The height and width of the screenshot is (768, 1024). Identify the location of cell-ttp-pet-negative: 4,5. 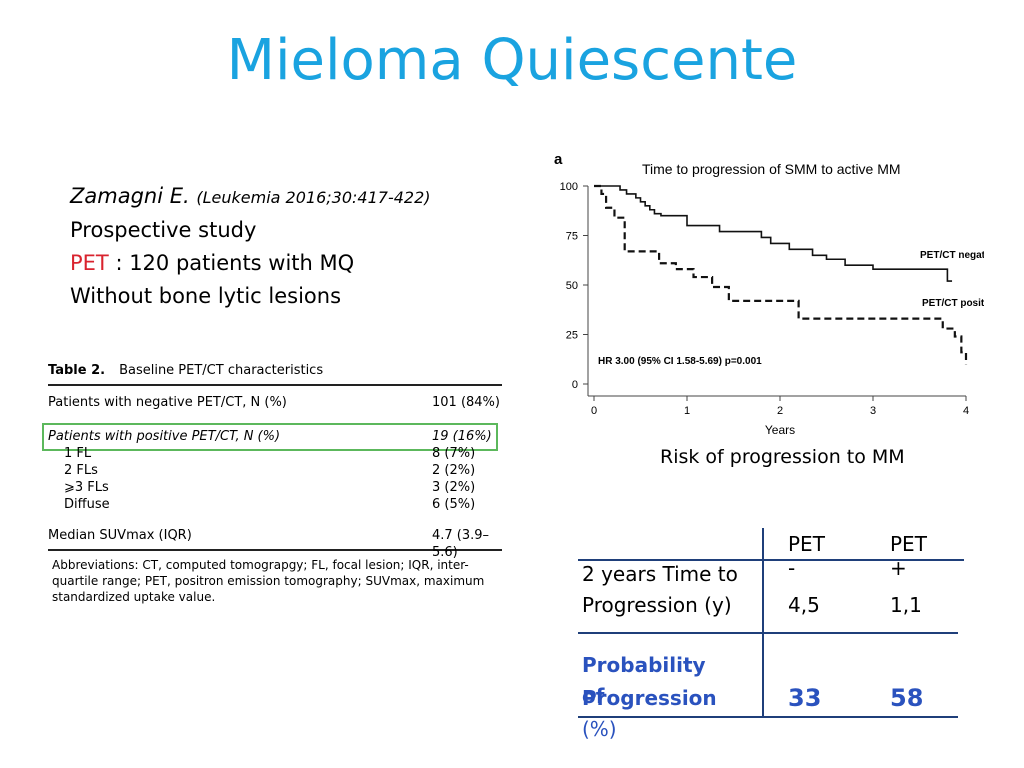
(804, 605).